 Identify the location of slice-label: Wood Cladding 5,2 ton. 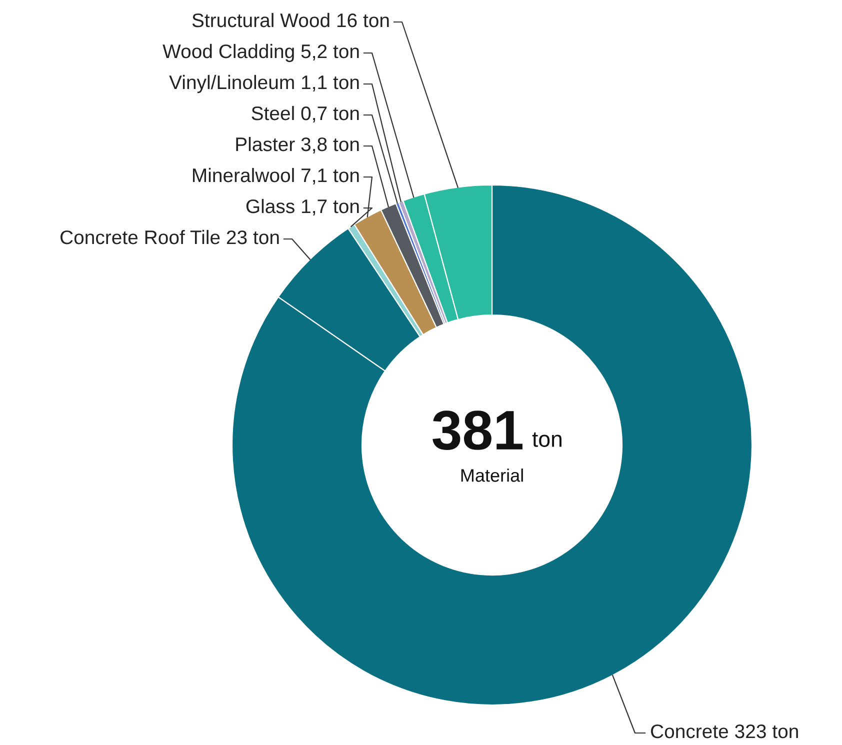
(260, 53).